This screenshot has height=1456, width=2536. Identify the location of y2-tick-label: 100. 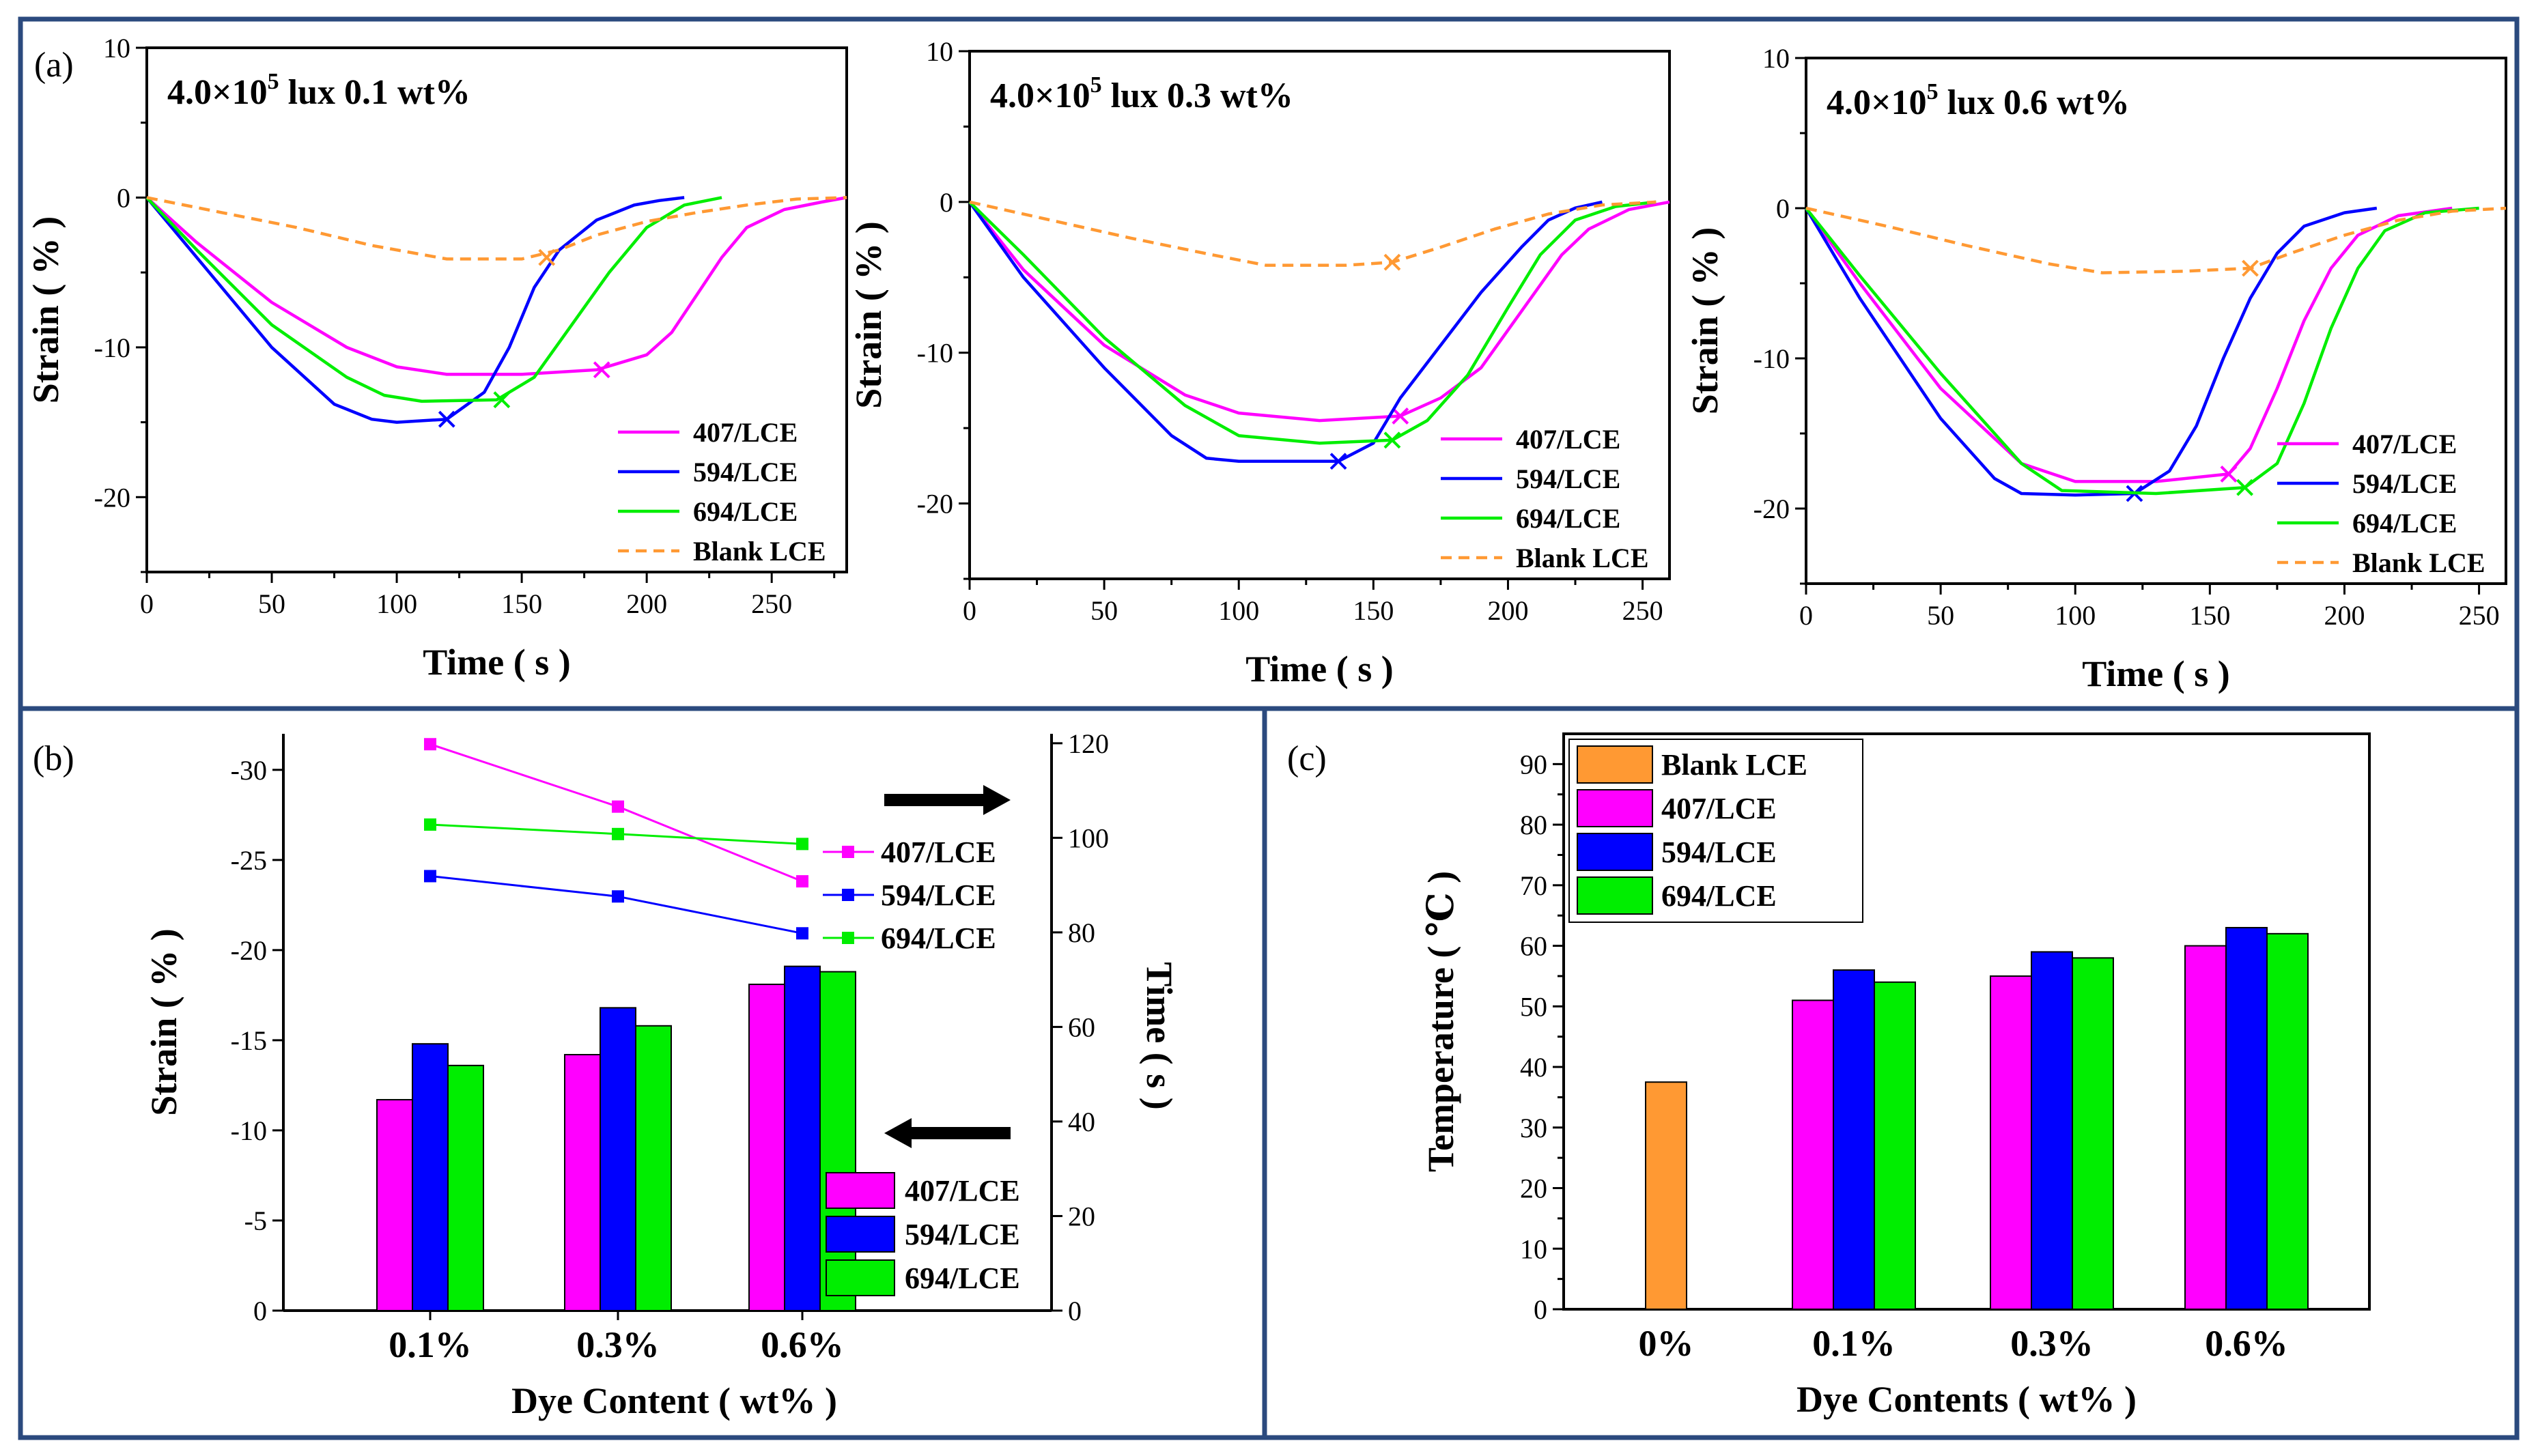
(1088, 838).